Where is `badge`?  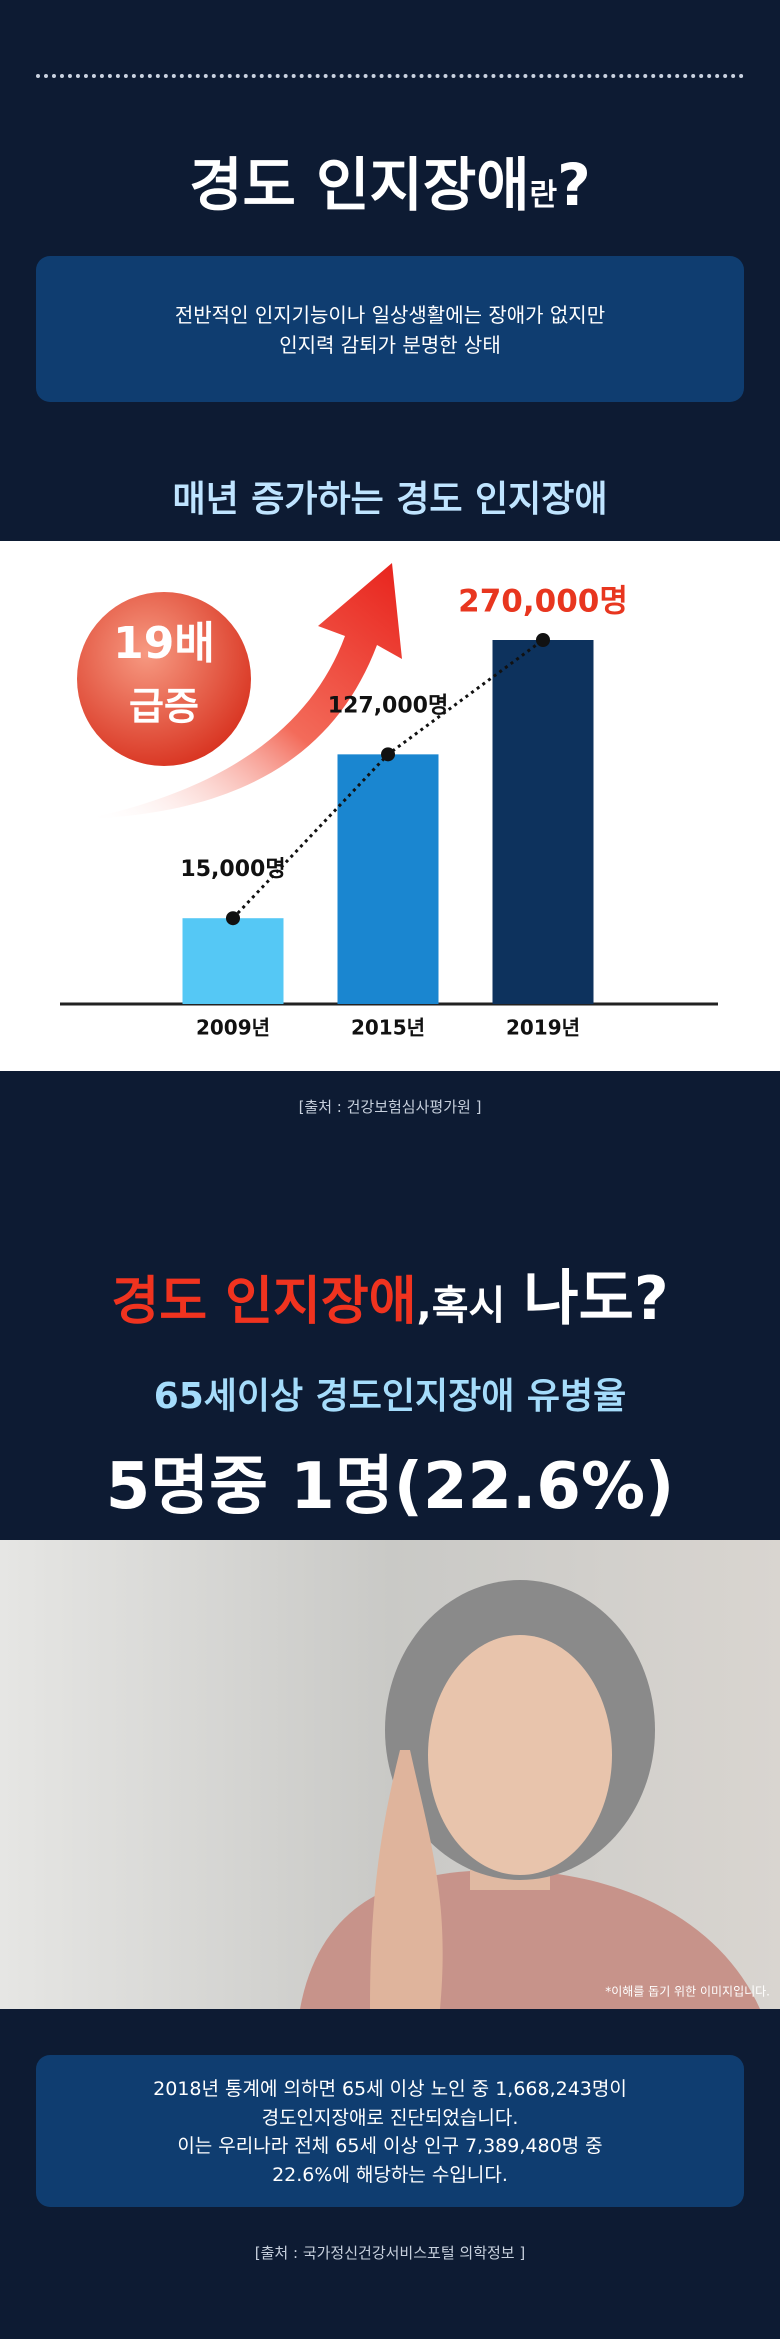 badge is located at coordinates (164, 679).